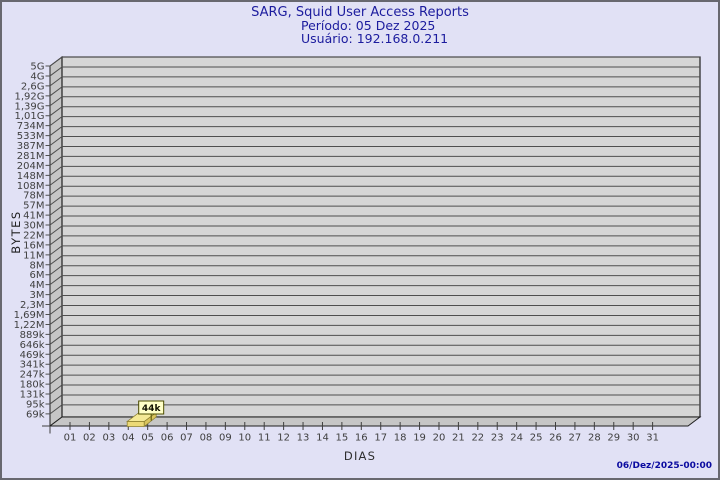 The width and height of the screenshot is (720, 480). I want to click on x-axis-title: DIAS, so click(360, 456).